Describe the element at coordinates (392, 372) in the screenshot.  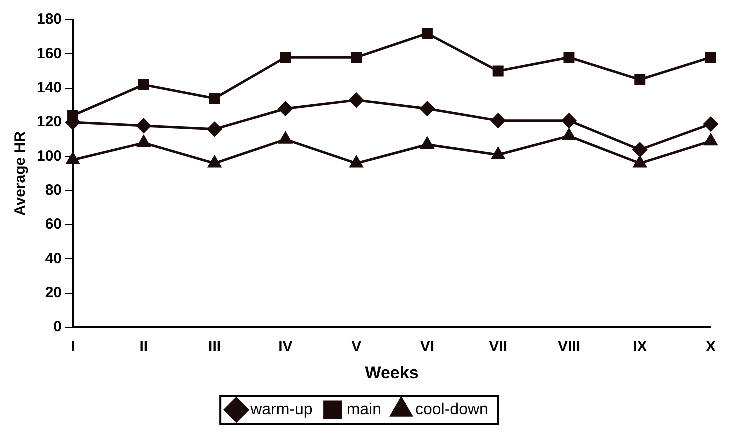
I see `x-axis-title: Weeks` at that location.